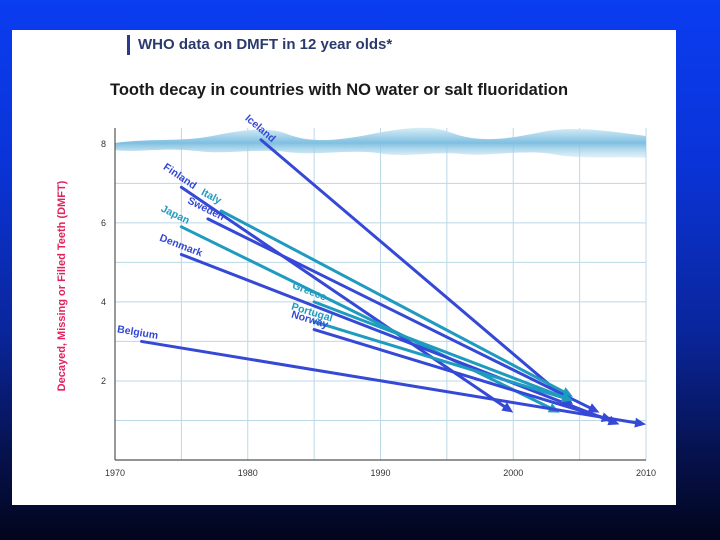 The width and height of the screenshot is (720, 540). I want to click on arrowhead-finland, so click(507, 407).